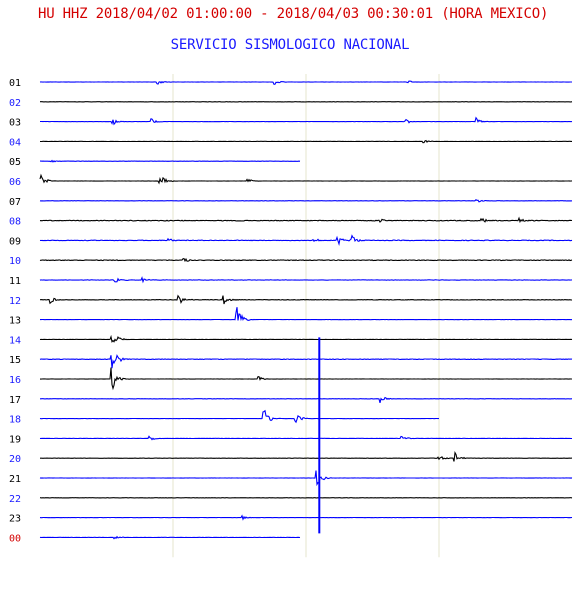 The width and height of the screenshot is (580, 600). I want to click on hour-label-02: 02, so click(15, 103).